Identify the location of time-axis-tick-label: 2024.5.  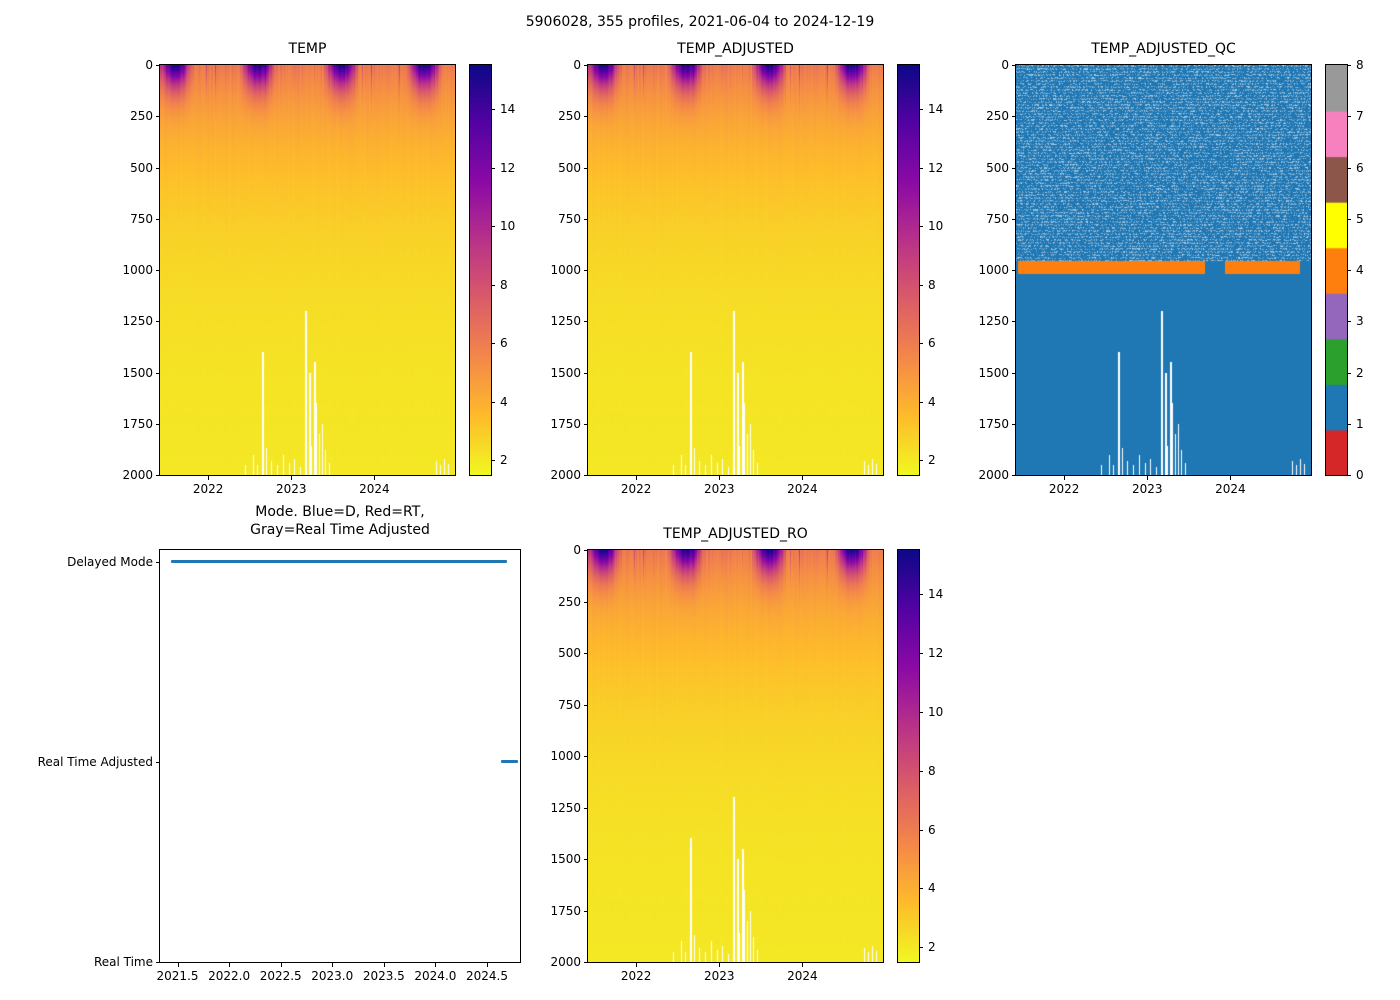
(486, 976).